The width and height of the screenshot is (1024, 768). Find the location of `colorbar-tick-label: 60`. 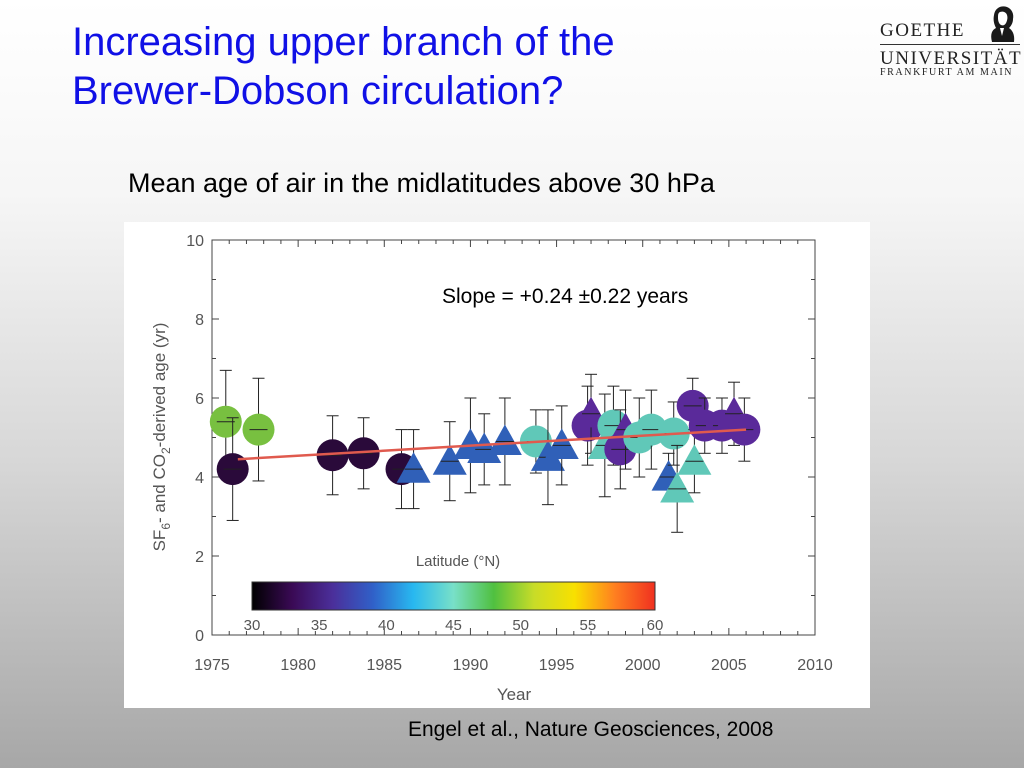

colorbar-tick-label: 60 is located at coordinates (655, 625).